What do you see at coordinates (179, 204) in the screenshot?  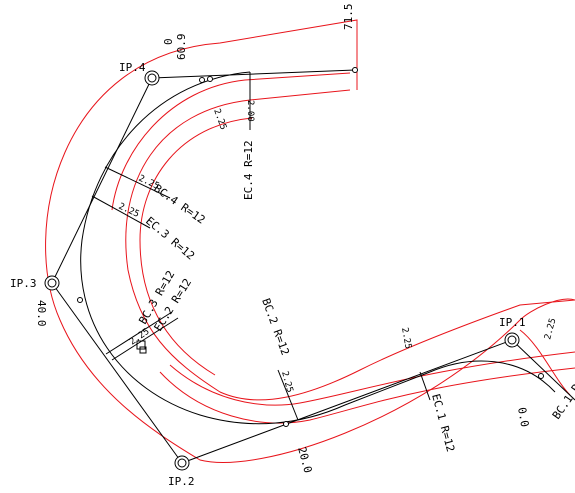 I see `curve-label-bc4: BC.4 R=12` at bounding box center [179, 204].